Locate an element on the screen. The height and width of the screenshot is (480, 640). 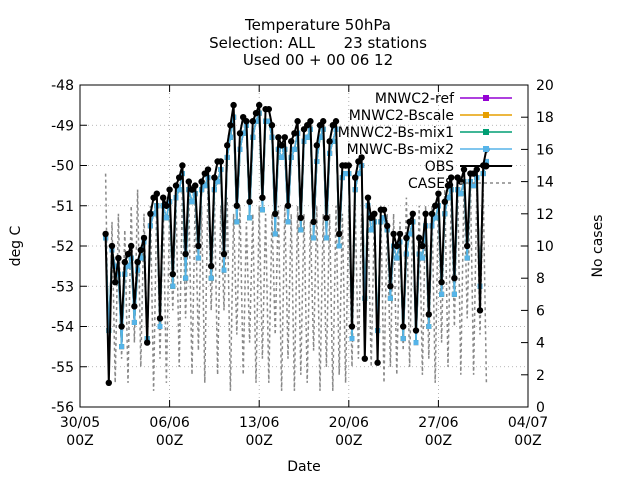
y-tick-label: -50 is located at coordinates (62, 167).